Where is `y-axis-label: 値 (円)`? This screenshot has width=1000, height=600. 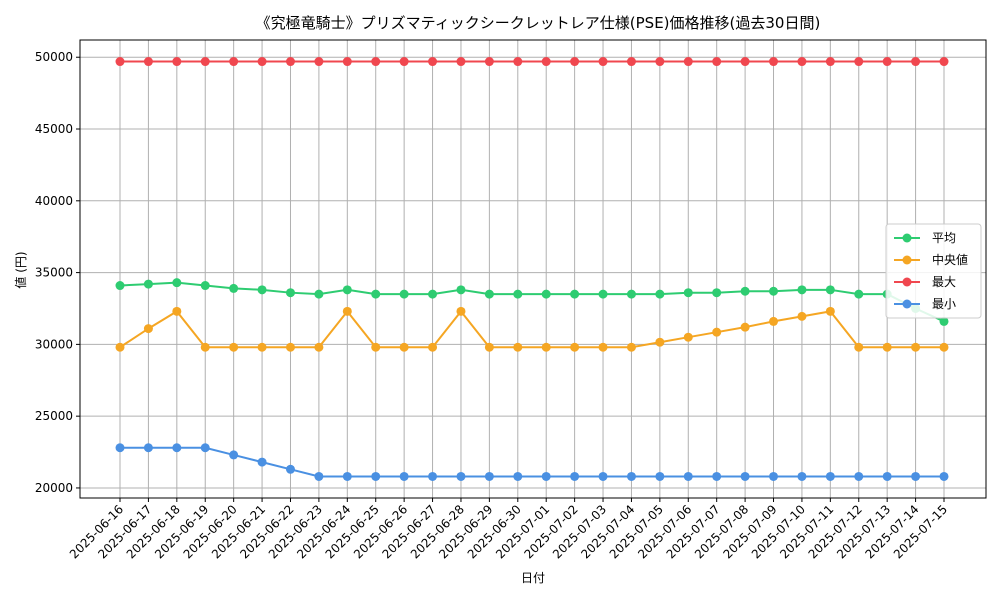
y-axis-label: 値 (円) is located at coordinates (20, 269).